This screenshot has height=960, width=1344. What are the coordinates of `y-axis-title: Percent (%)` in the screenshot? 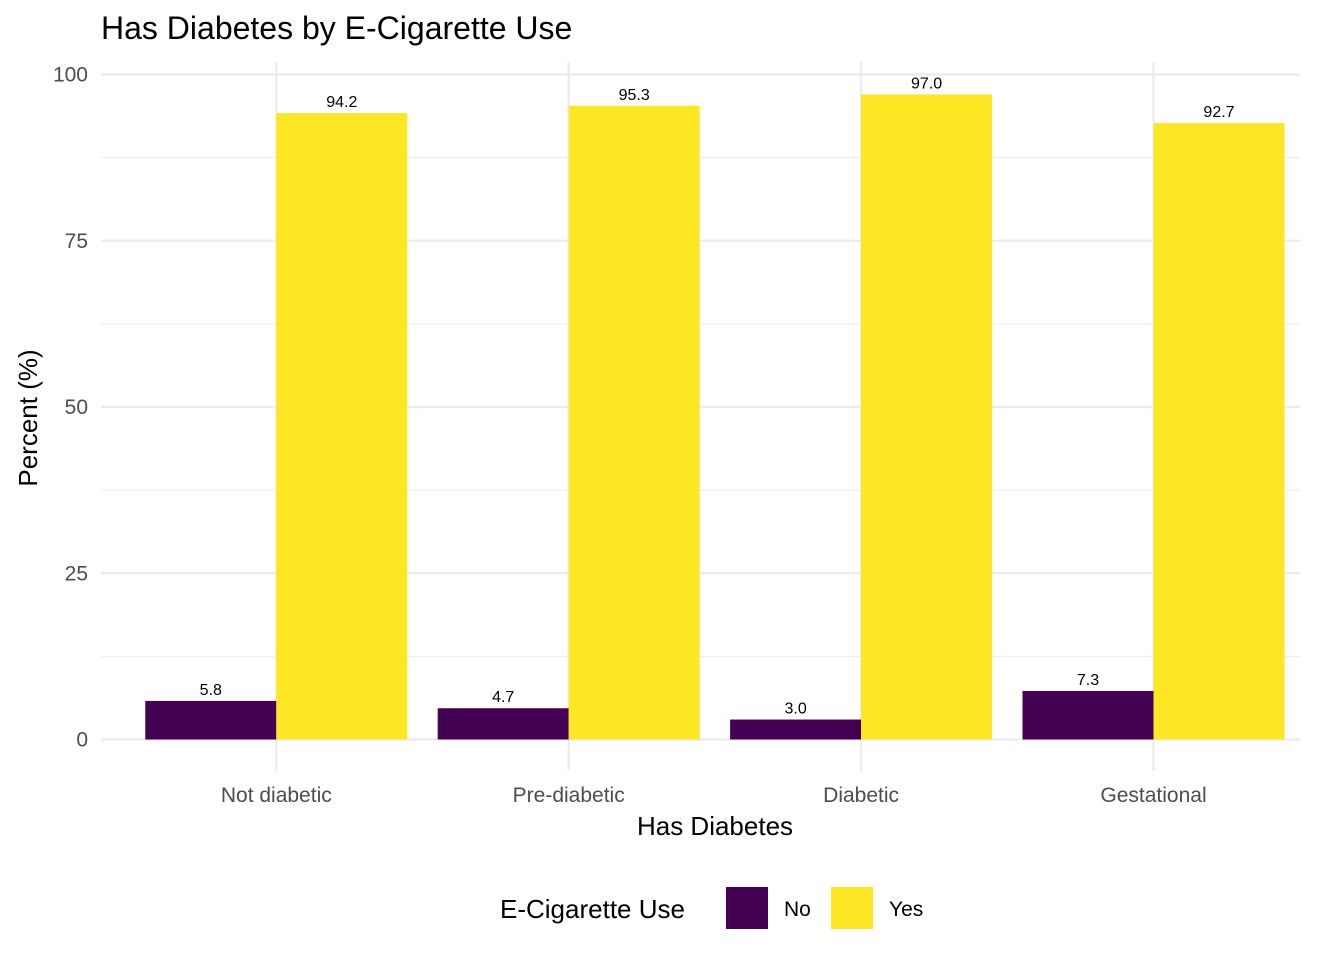 It's located at (28, 417).